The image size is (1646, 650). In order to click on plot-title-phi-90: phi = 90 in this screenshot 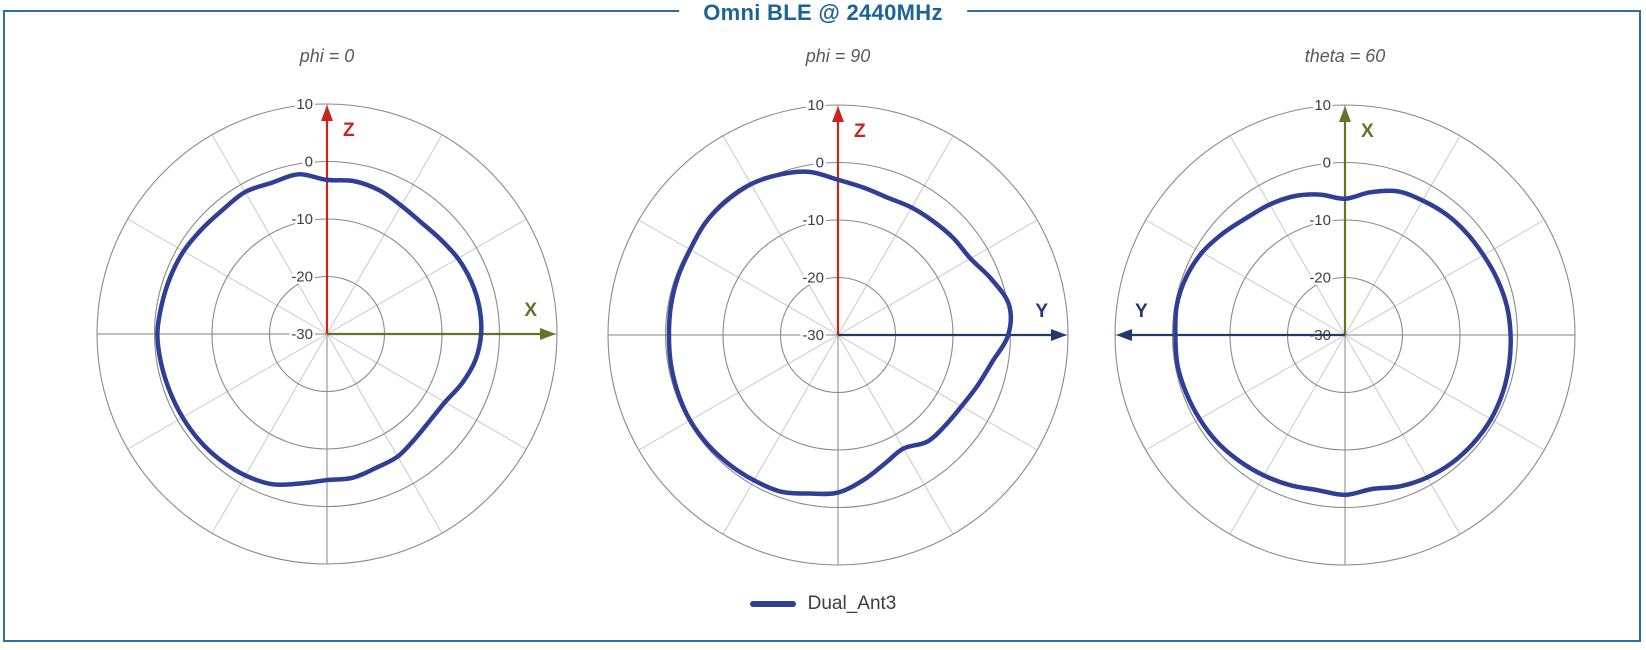, I will do `click(838, 56)`.